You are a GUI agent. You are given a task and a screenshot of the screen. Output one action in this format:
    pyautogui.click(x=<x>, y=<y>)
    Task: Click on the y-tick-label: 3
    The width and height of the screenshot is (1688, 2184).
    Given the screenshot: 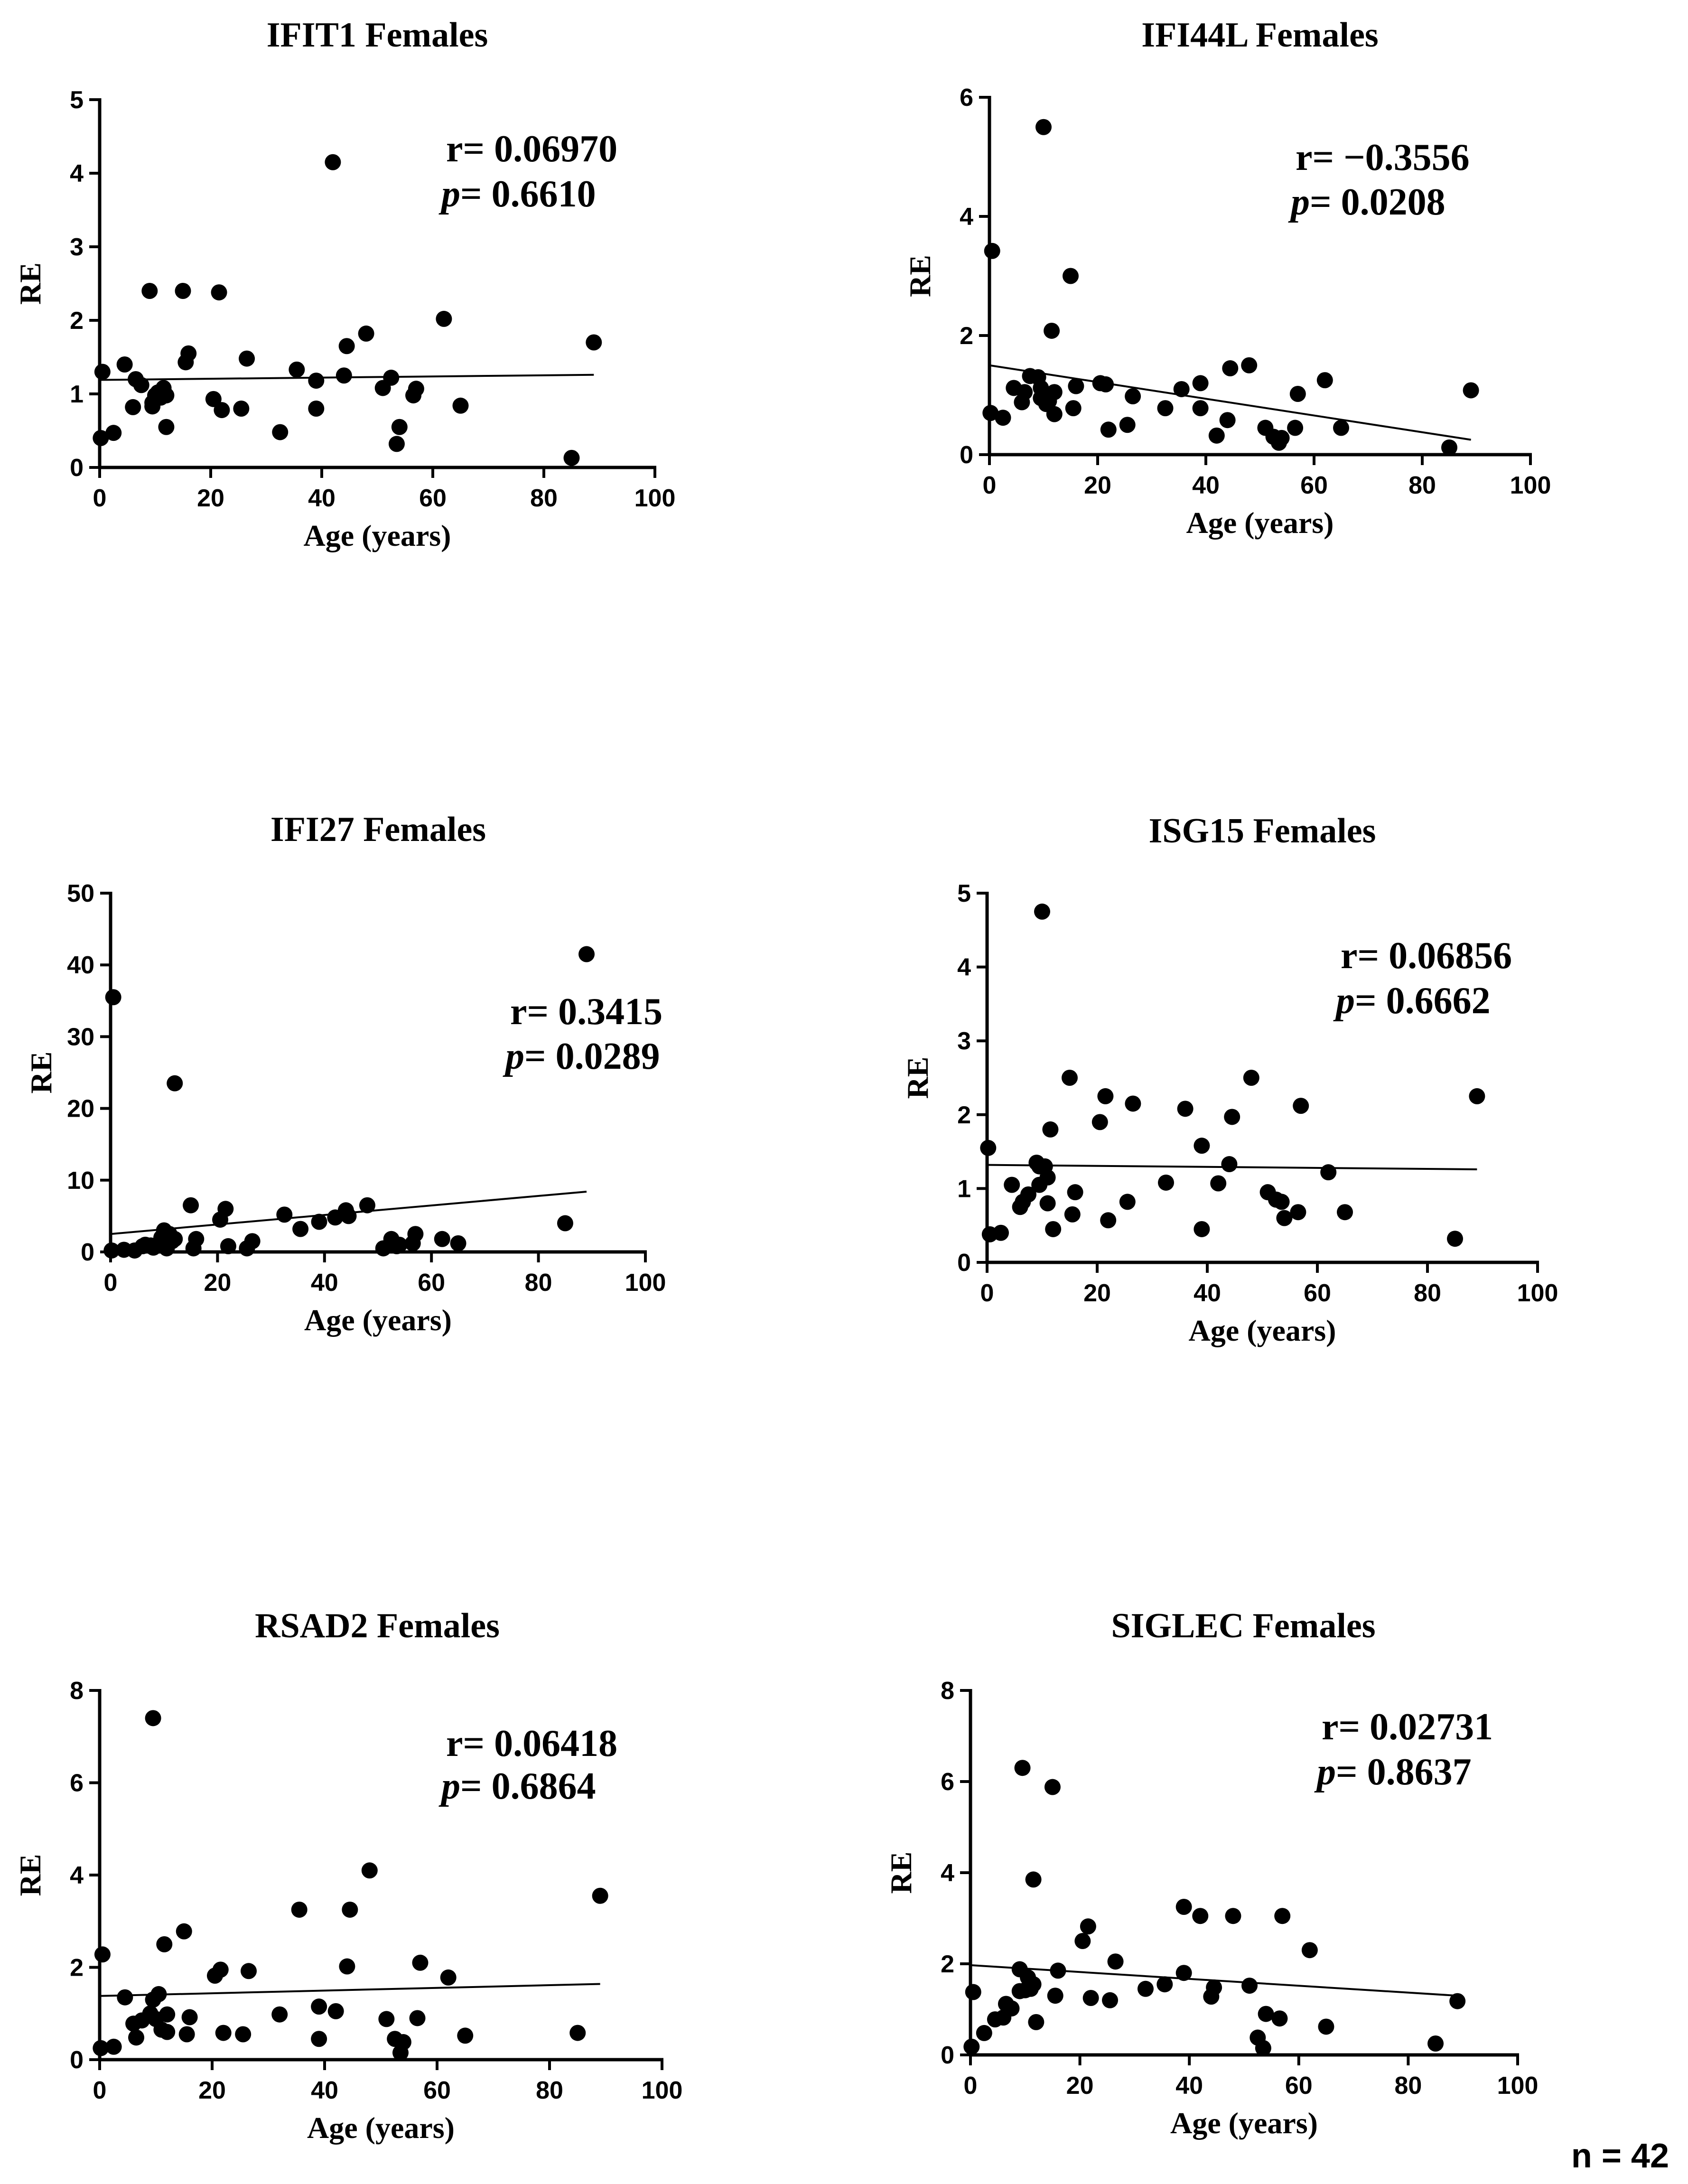 What is the action you would take?
    pyautogui.click(x=964, y=1041)
    